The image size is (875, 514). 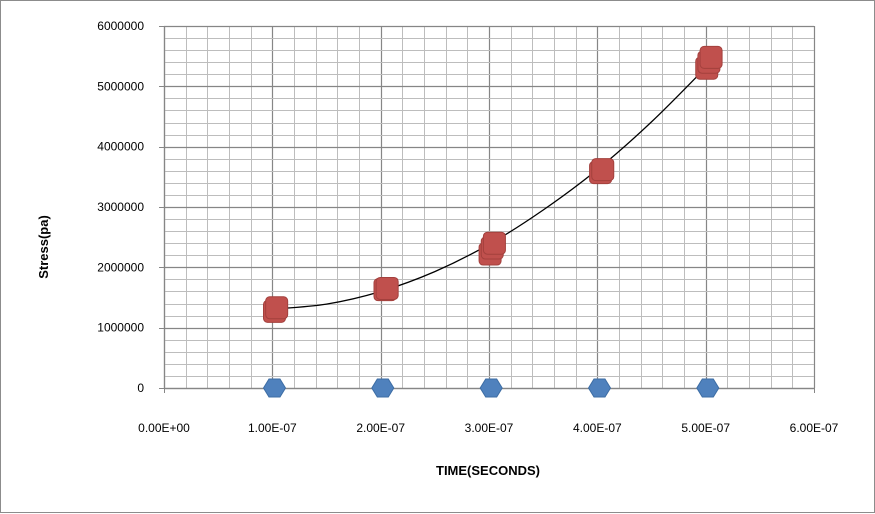 What do you see at coordinates (814, 428) in the screenshot?
I see `x-tick-label: 6.00E-07` at bounding box center [814, 428].